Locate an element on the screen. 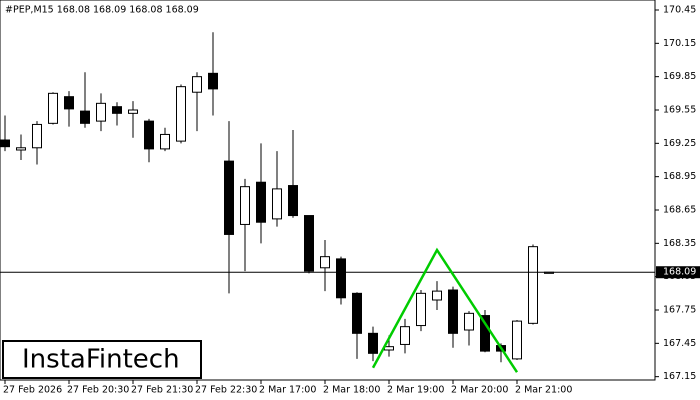 Image resolution: width=700 pixels, height=400 pixels. y-tick-label: 169.85 is located at coordinates (679, 76).